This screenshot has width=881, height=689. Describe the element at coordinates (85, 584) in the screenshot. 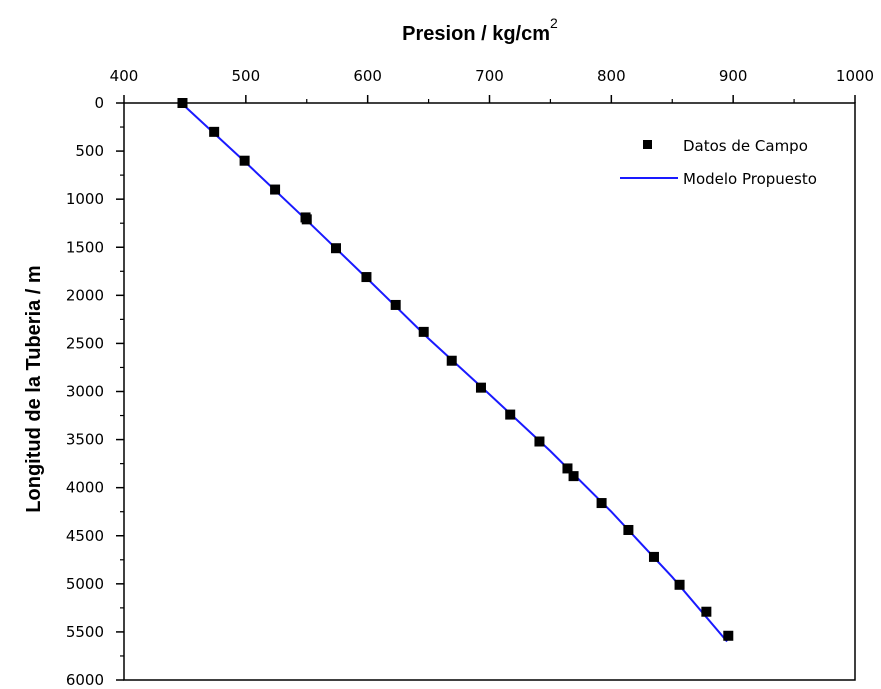

I see `y-tick-label: 5000` at that location.